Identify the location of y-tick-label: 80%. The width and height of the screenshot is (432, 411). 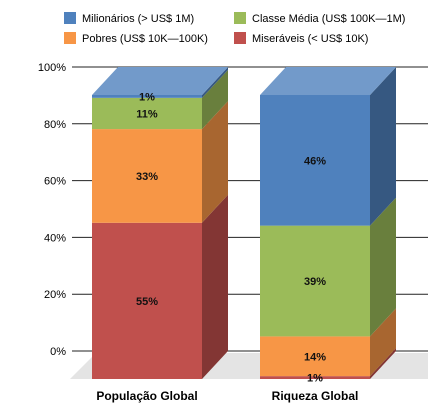
(55, 125).